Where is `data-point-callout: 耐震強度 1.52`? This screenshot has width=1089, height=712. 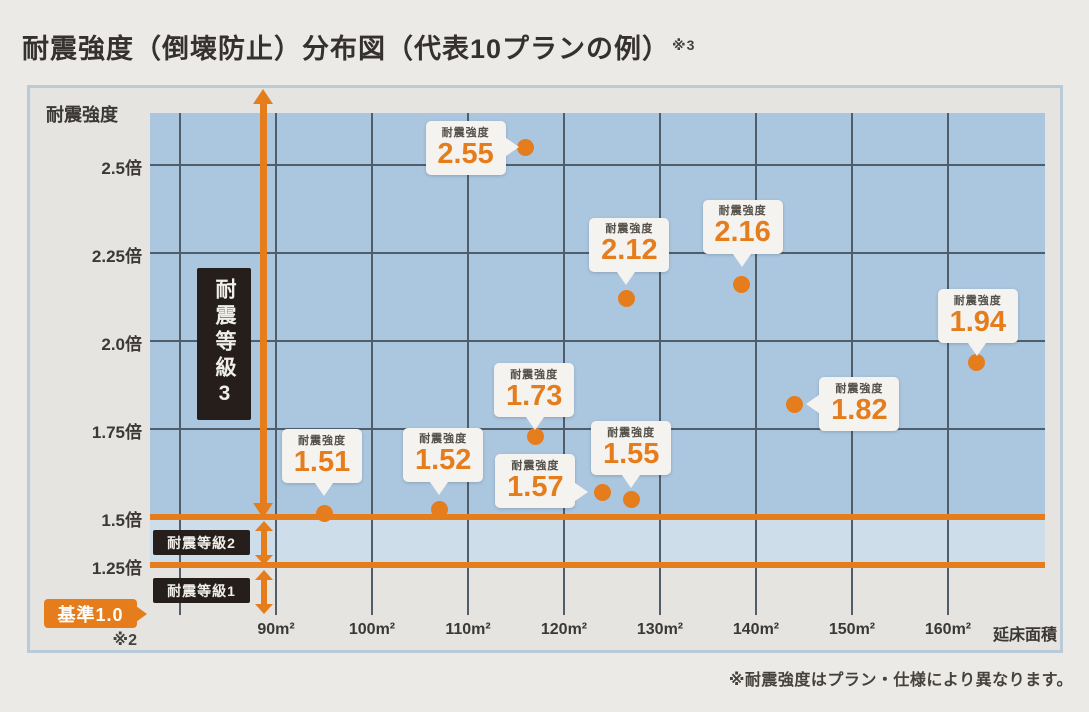
data-point-callout: 耐震強度 1.52 is located at coordinates (443, 461).